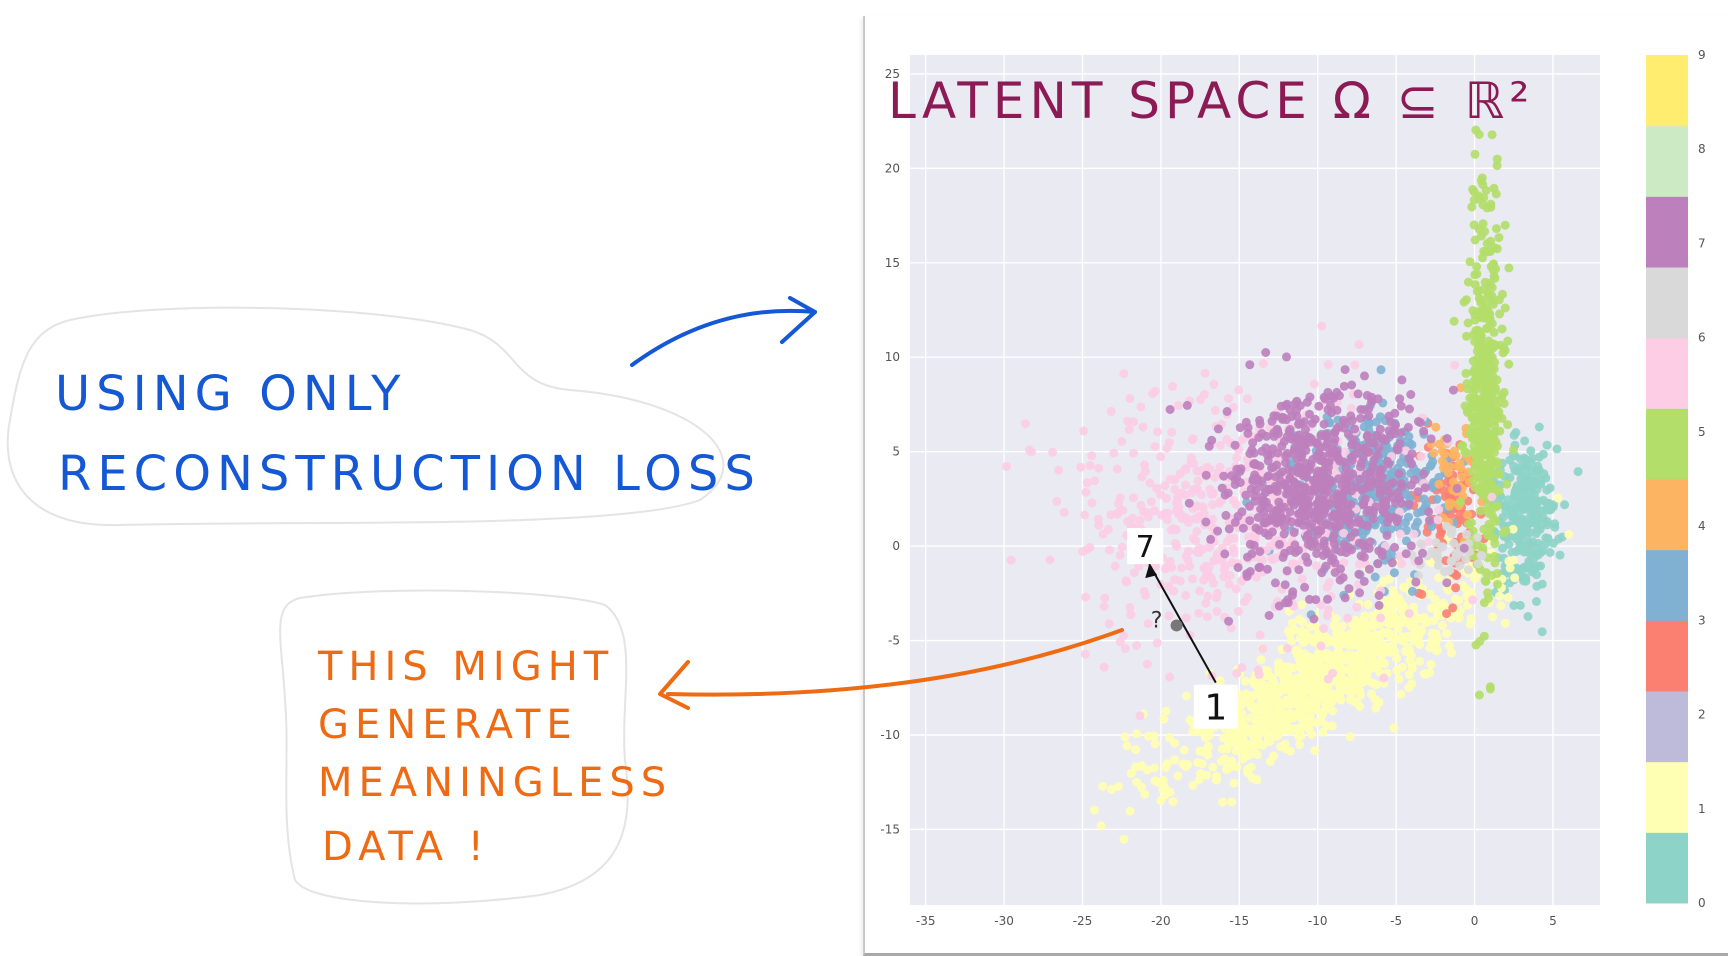  I want to click on colorbar-tick-label: 0, so click(1702, 903).